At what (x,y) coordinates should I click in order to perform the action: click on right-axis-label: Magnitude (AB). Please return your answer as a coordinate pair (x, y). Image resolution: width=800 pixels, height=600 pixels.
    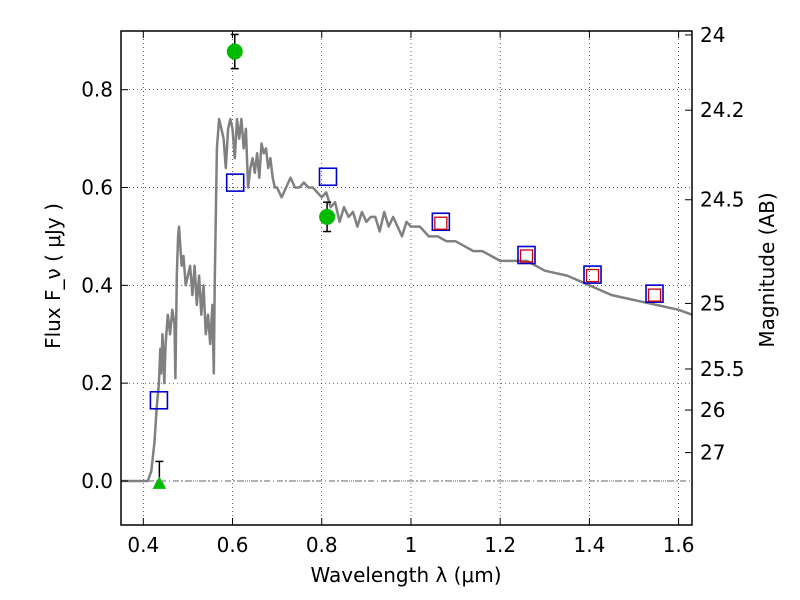
    Looking at the image, I should click on (767, 269).